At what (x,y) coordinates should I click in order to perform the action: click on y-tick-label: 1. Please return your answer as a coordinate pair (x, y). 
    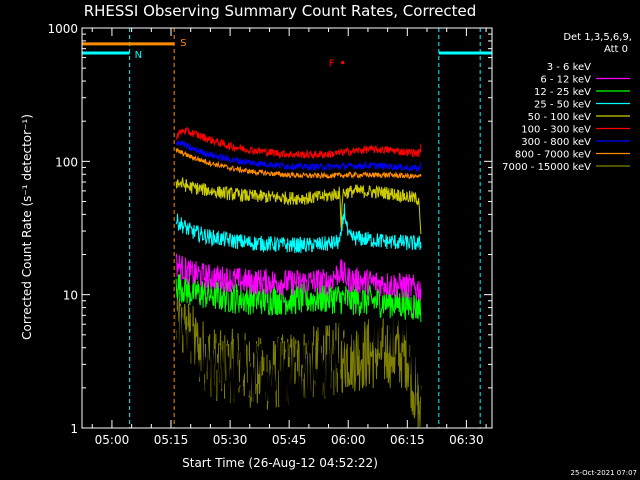
    Looking at the image, I should click on (74, 429).